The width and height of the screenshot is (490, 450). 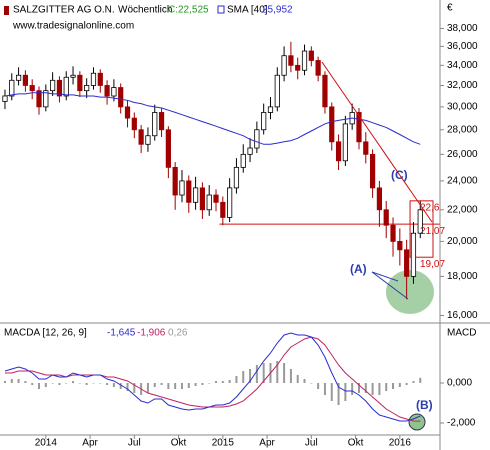 I want to click on macd-axis-label: MACD, so click(x=461, y=333).